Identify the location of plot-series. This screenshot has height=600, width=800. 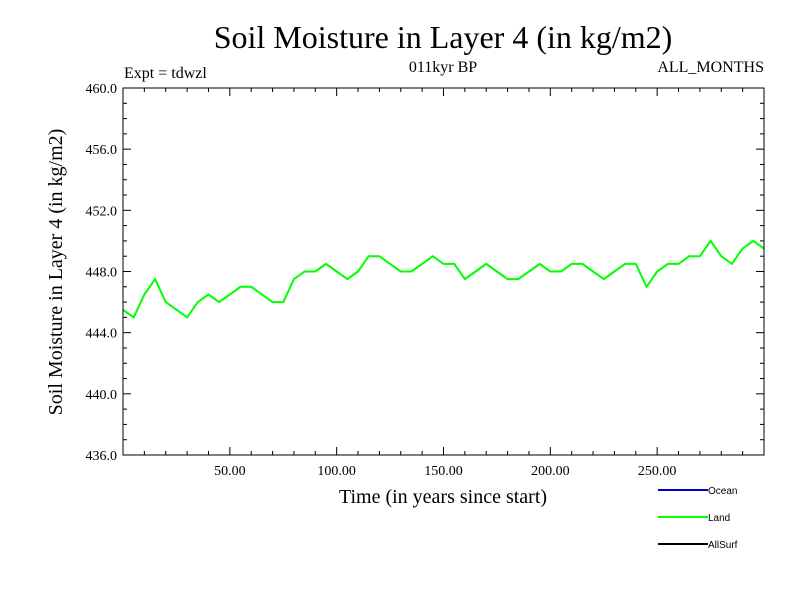
(443, 279).